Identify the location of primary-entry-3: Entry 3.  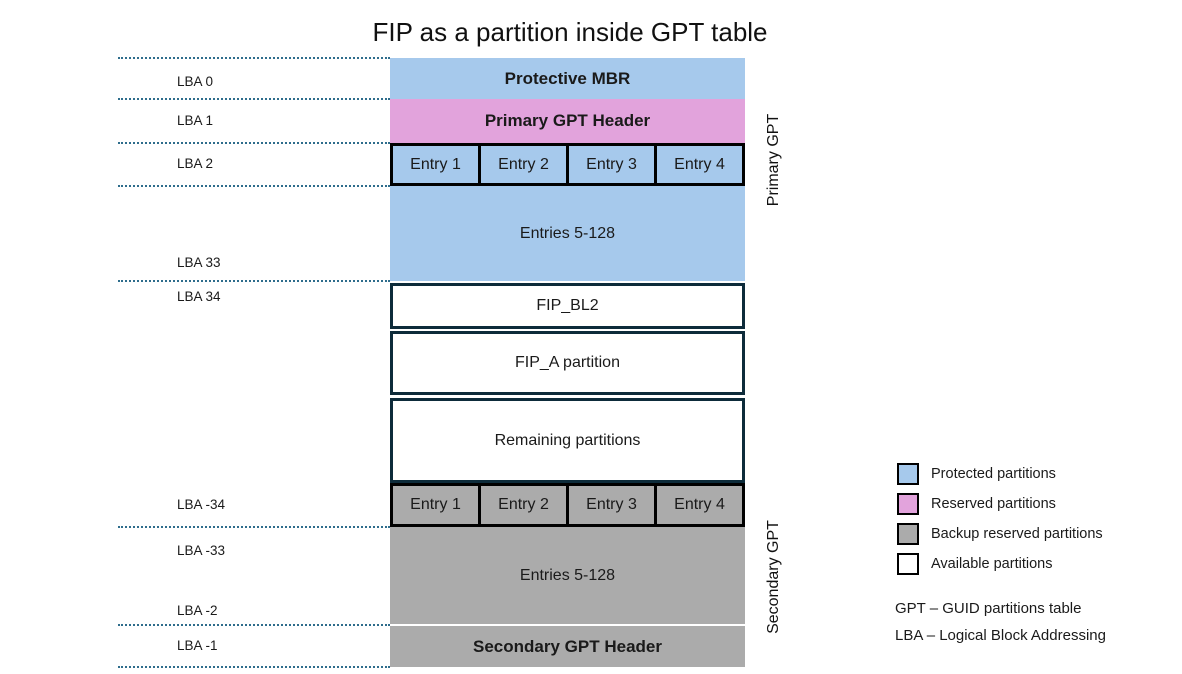
(613, 164).